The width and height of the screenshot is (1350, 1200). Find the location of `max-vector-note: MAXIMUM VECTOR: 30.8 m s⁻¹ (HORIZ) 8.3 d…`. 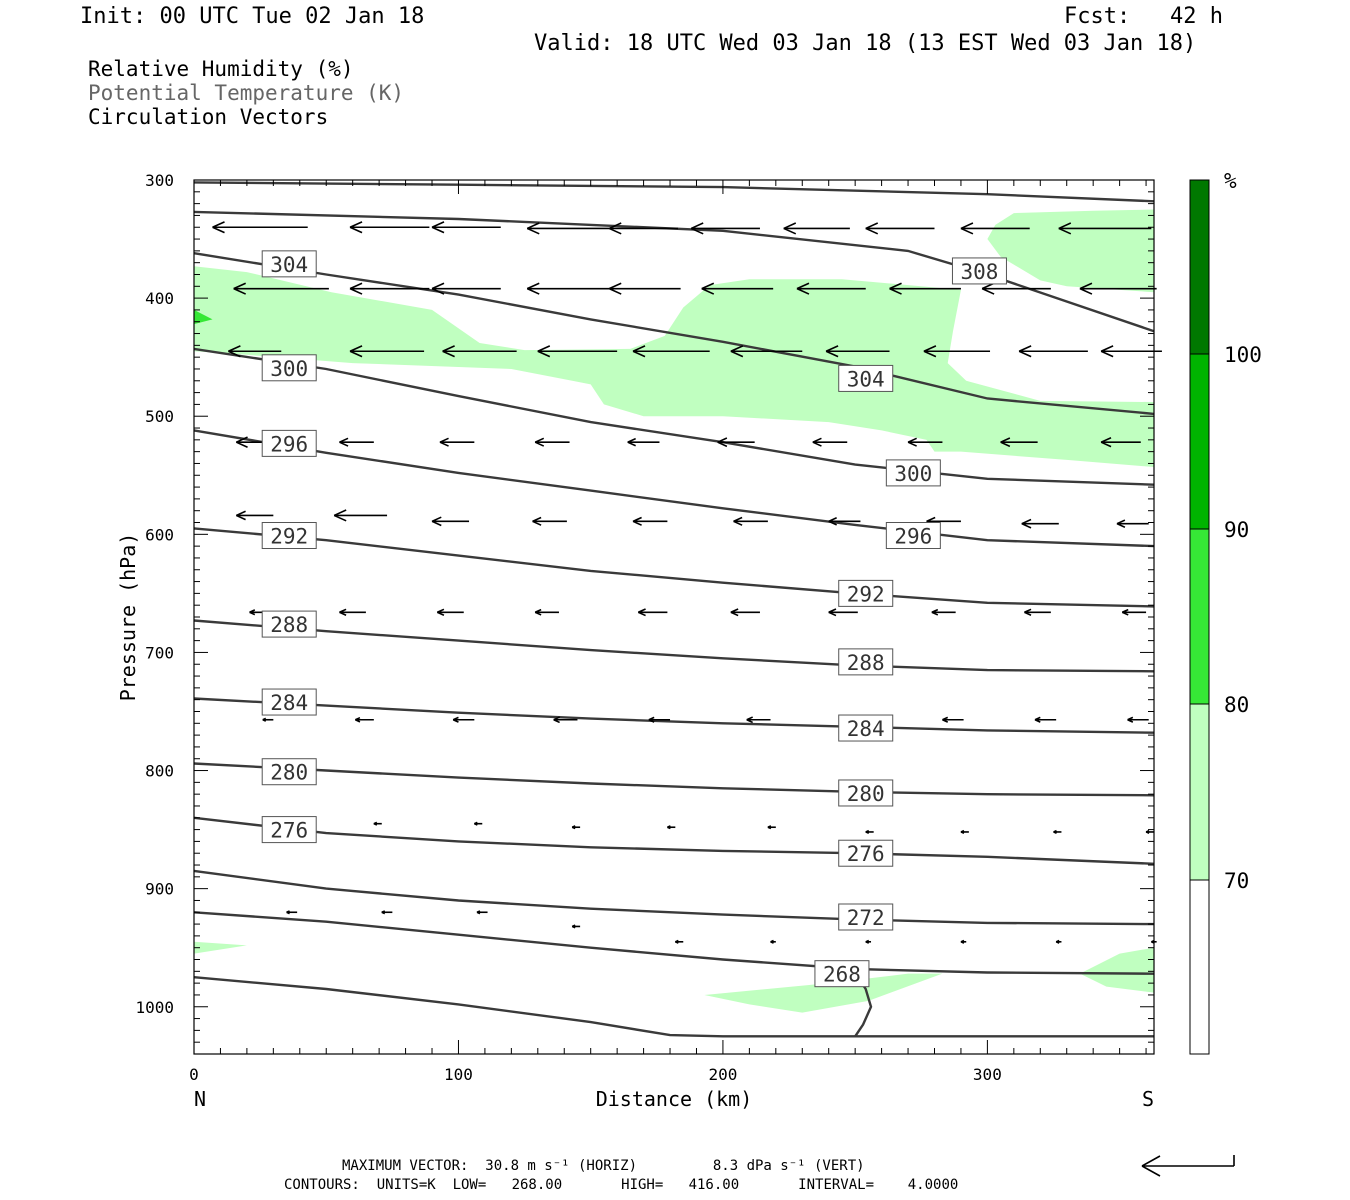

max-vector-note: MAXIMUM VECTOR: 30.8 m s⁻¹ (HORIZ) 8.3 d… is located at coordinates (603, 1166).